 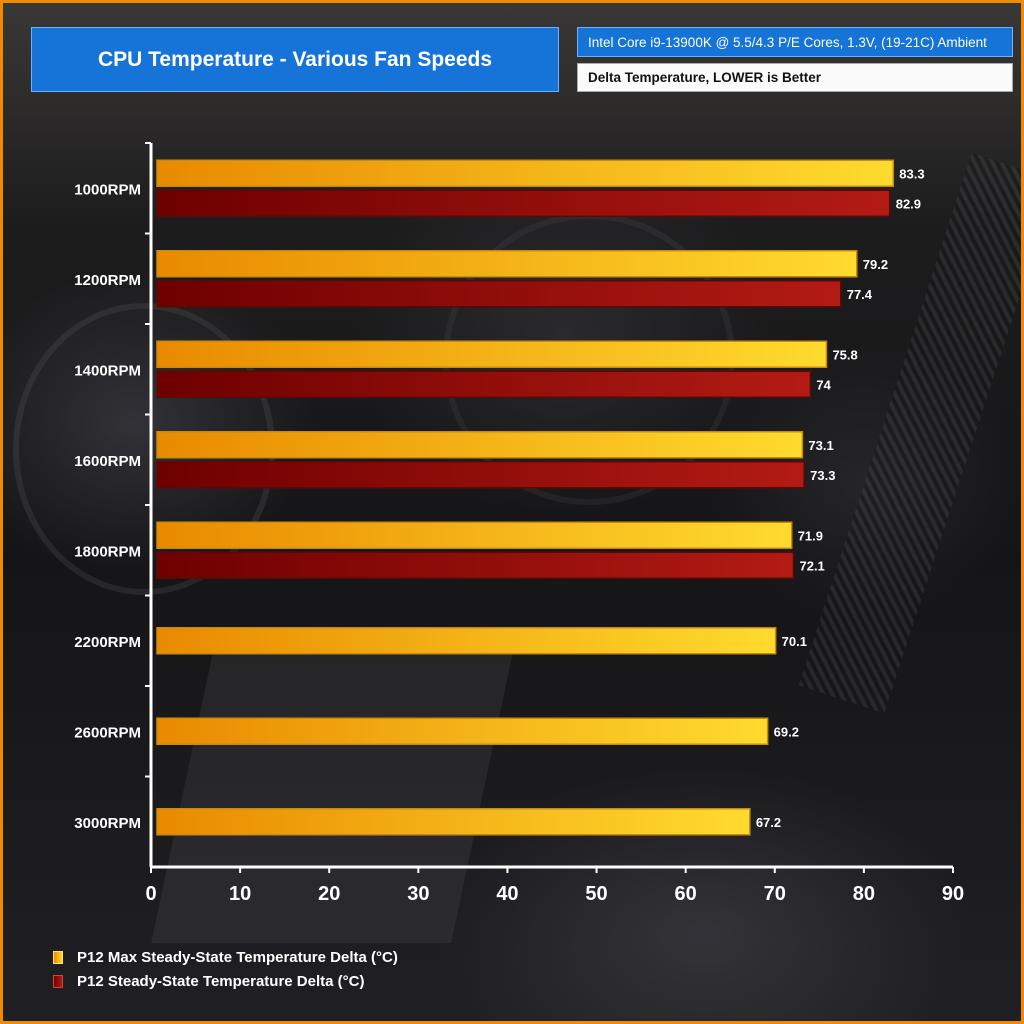 What do you see at coordinates (775, 894) in the screenshot?
I see `x-tick-label-70: 70` at bounding box center [775, 894].